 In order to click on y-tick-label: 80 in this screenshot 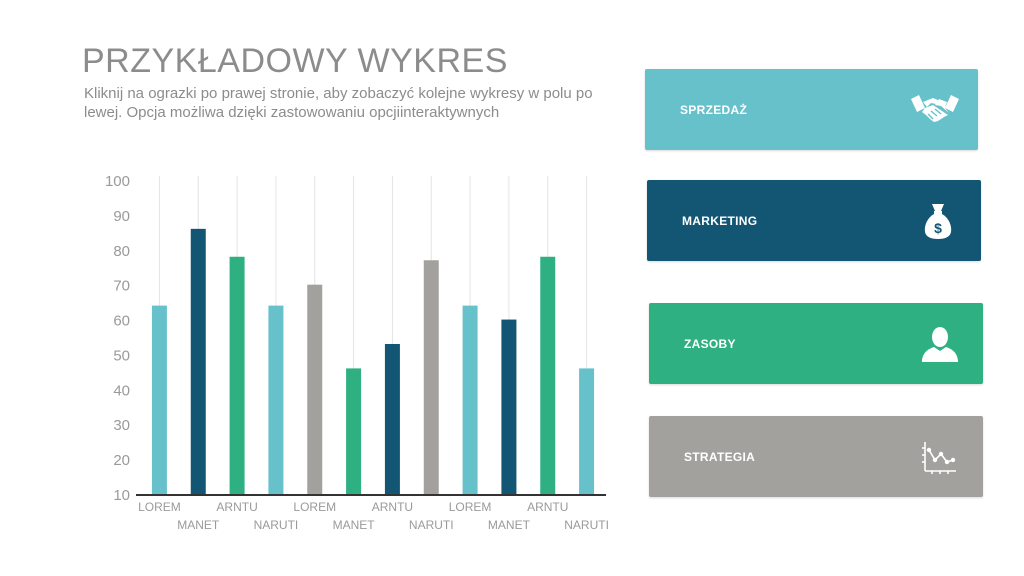, I will do `click(121, 251)`.